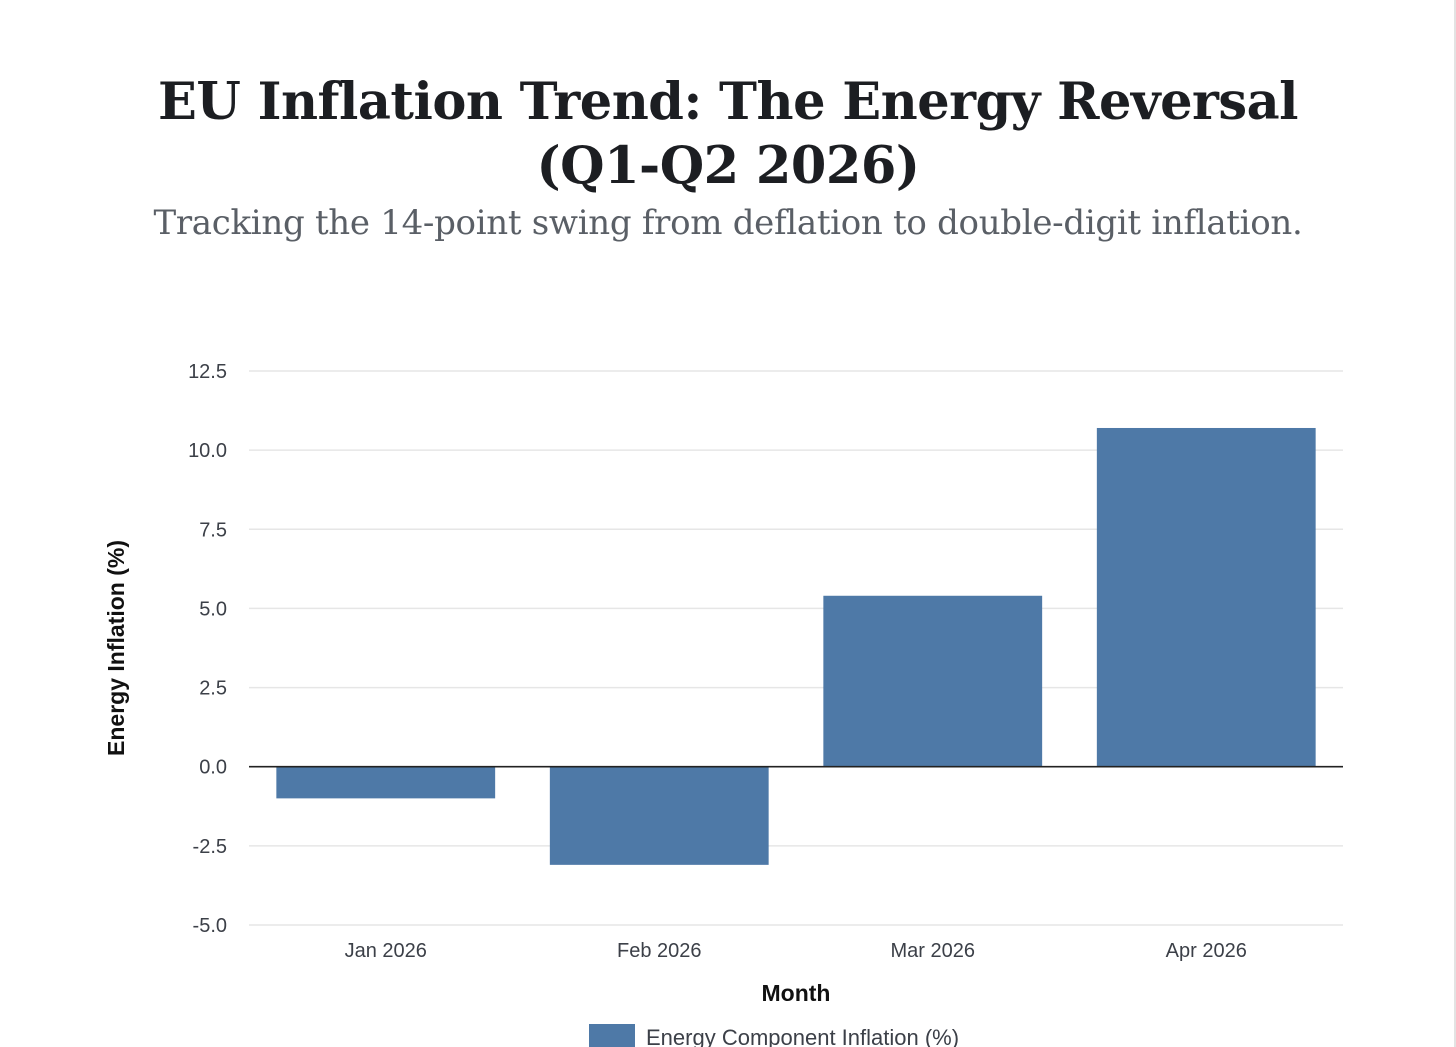 The height and width of the screenshot is (1047, 1456). I want to click on y-tick-label: 0.0, so click(213, 768).